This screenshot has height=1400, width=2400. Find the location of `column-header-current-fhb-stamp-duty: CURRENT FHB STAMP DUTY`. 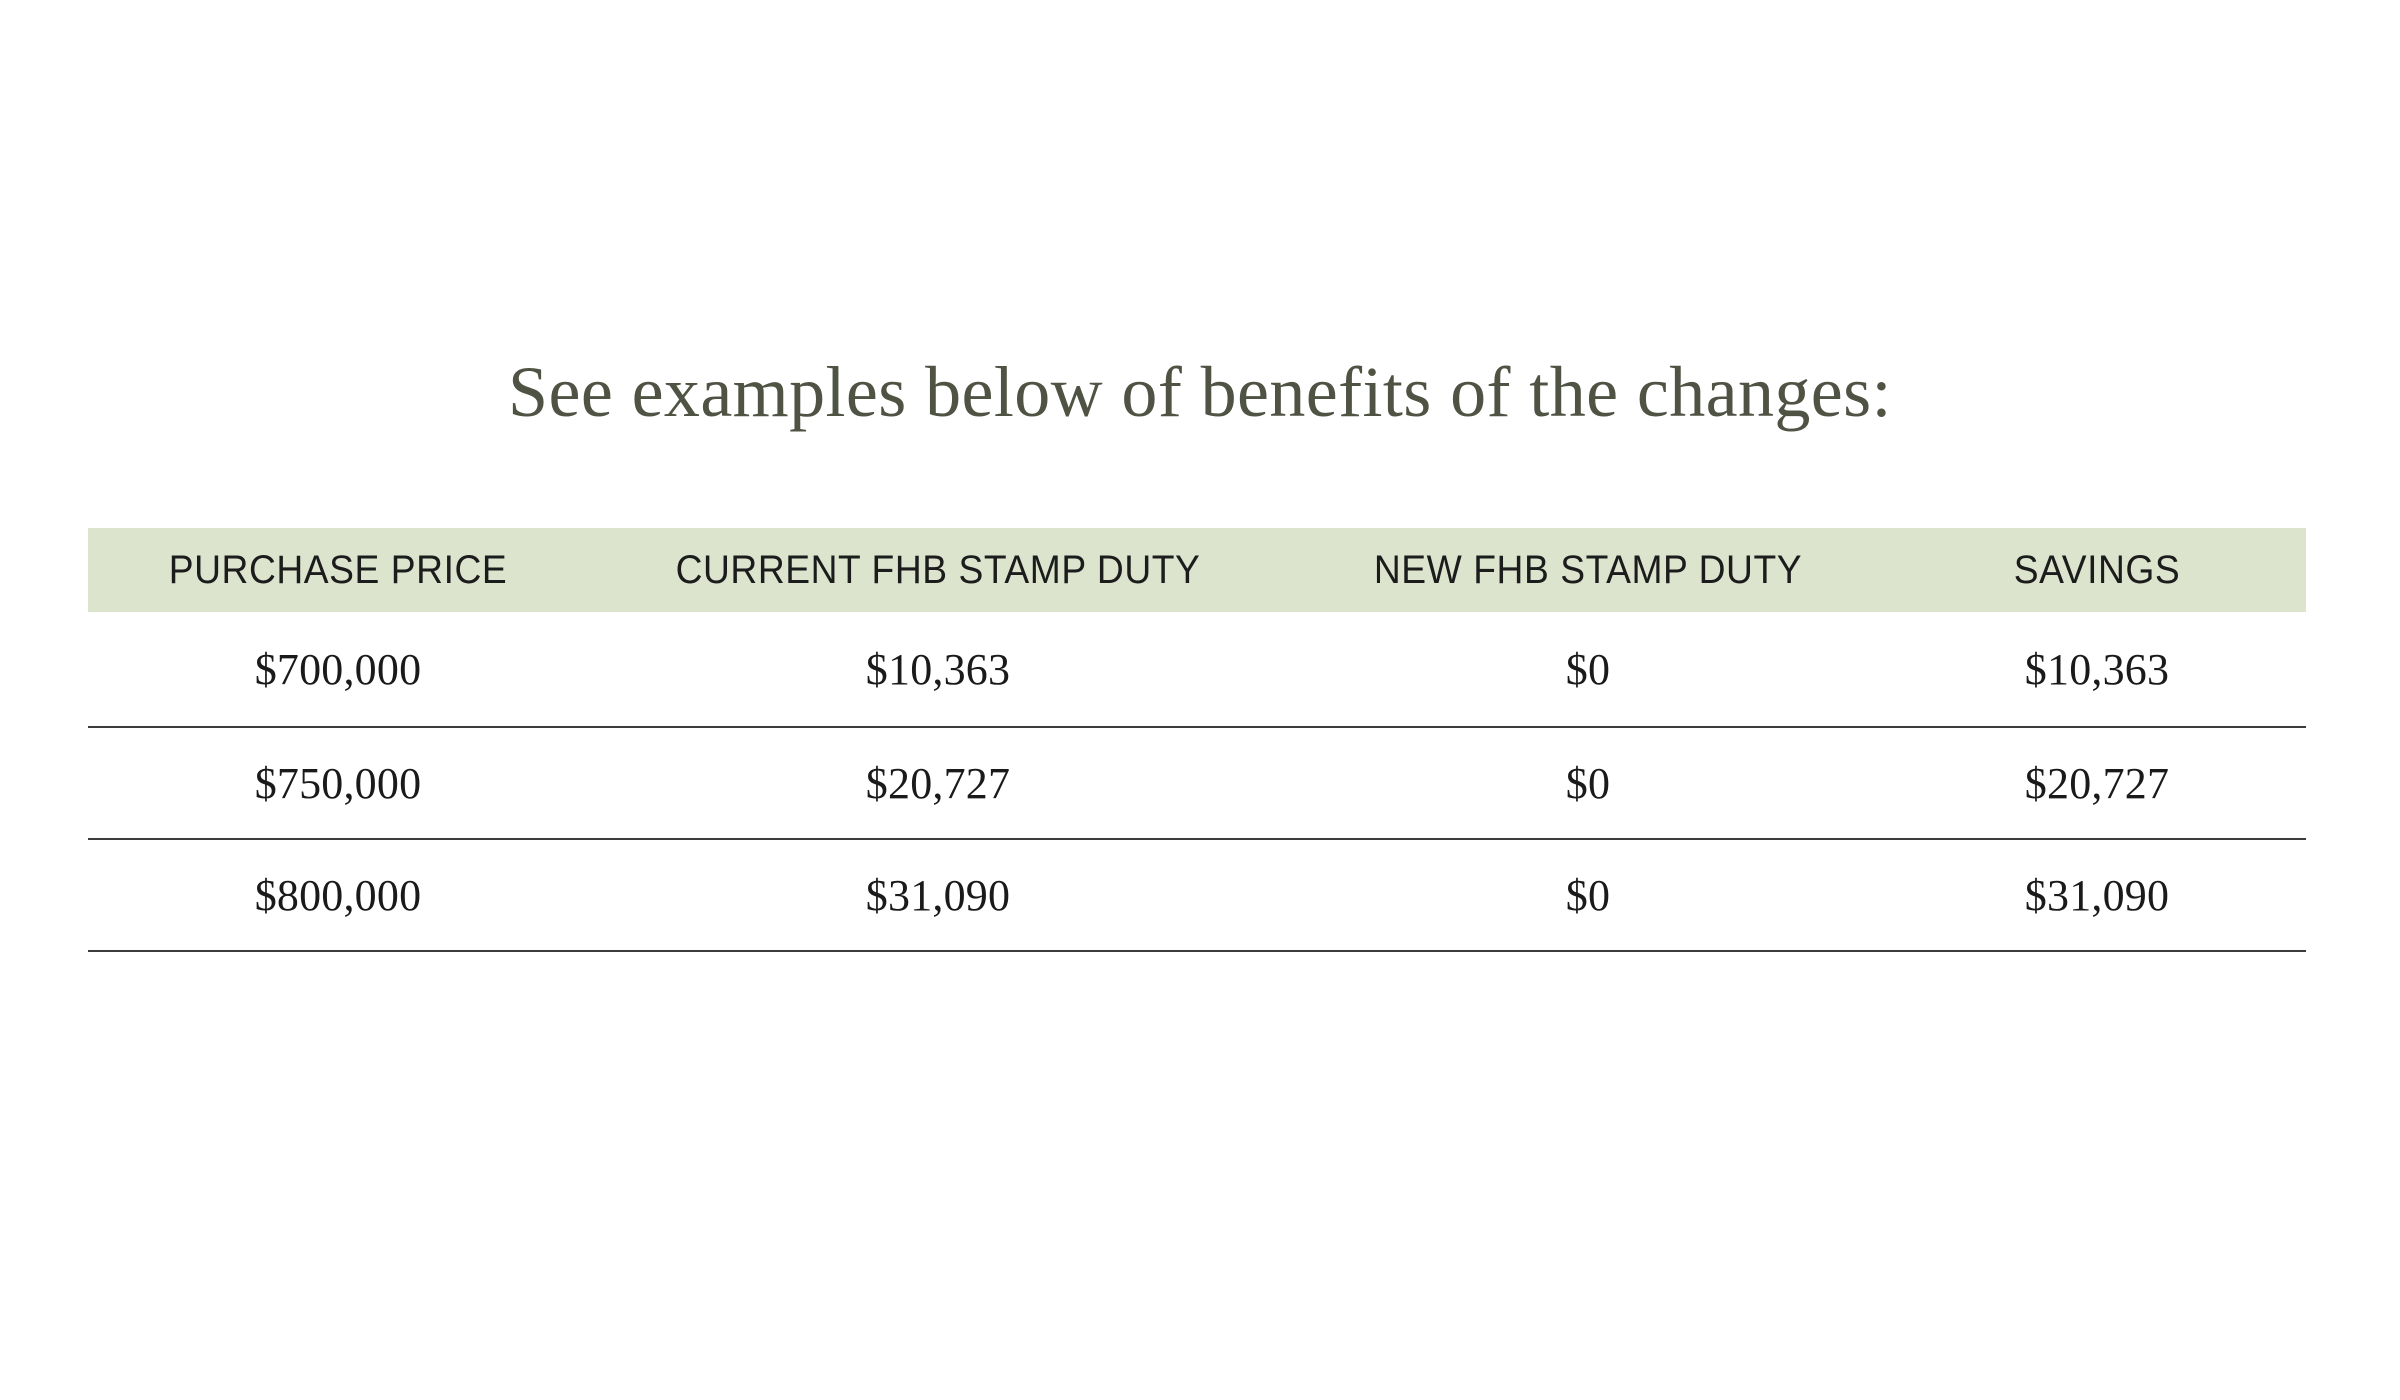

column-header-current-fhb-stamp-duty: CURRENT FHB STAMP DUTY is located at coordinates (938, 569).